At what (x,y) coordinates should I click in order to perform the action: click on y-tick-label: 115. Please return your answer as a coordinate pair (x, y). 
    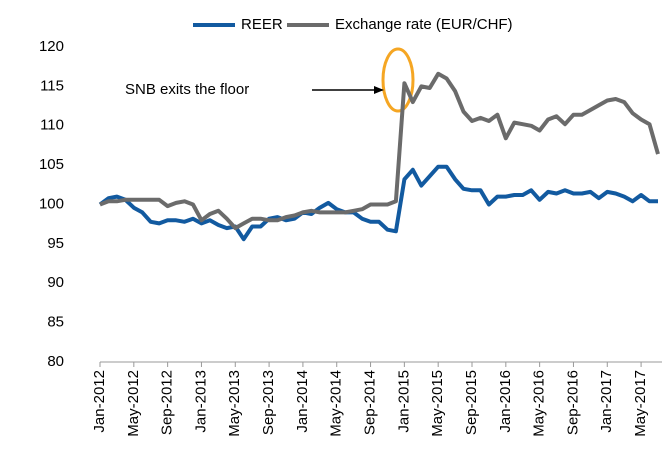
    Looking at the image, I should click on (52, 85).